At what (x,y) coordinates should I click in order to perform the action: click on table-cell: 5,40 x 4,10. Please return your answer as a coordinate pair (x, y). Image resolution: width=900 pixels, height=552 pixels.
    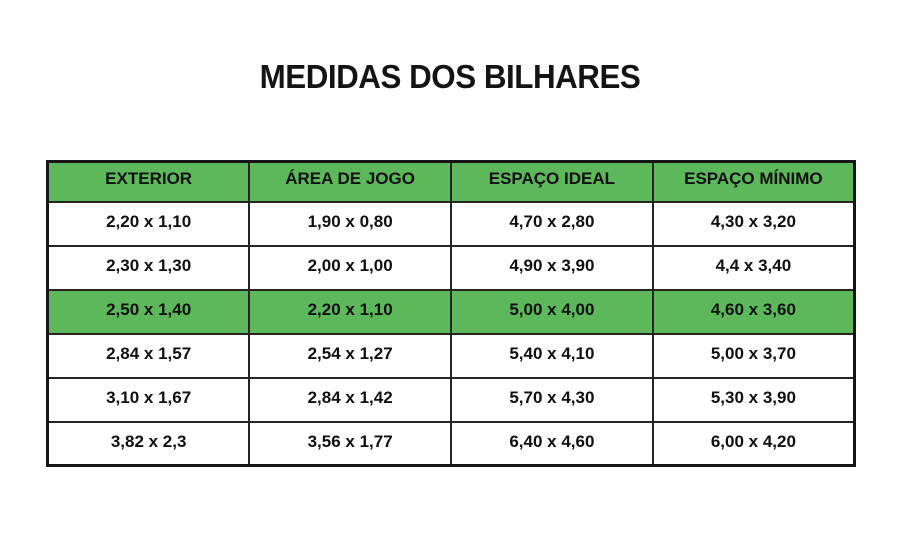
    Looking at the image, I should click on (552, 355).